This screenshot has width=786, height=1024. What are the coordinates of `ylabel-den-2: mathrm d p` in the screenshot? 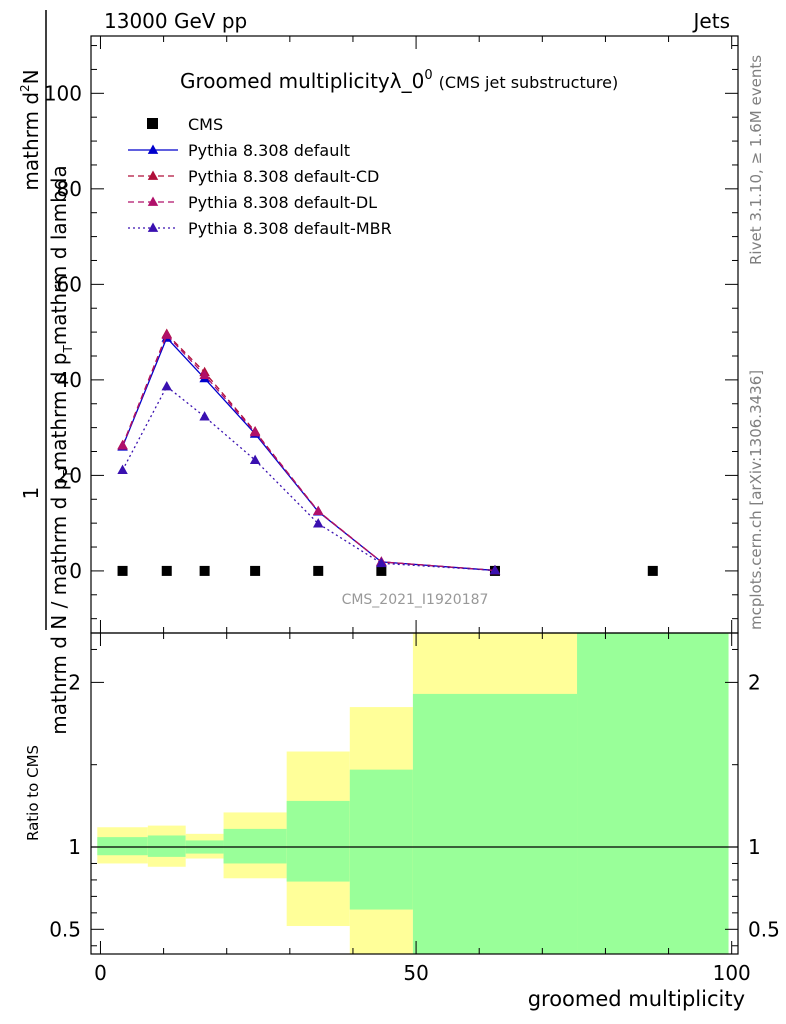 It's located at (59, 412).